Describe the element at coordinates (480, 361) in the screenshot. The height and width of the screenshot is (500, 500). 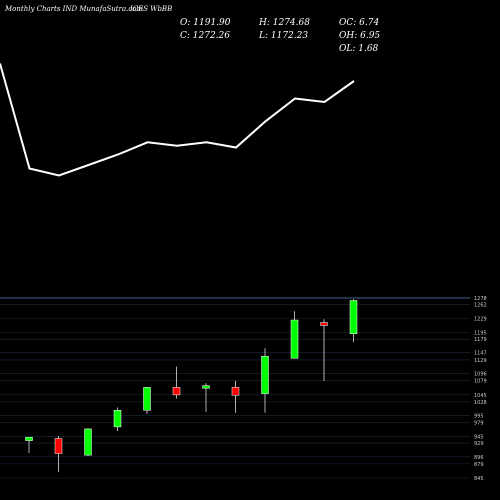
I see `y-tick-label: 1129` at that location.